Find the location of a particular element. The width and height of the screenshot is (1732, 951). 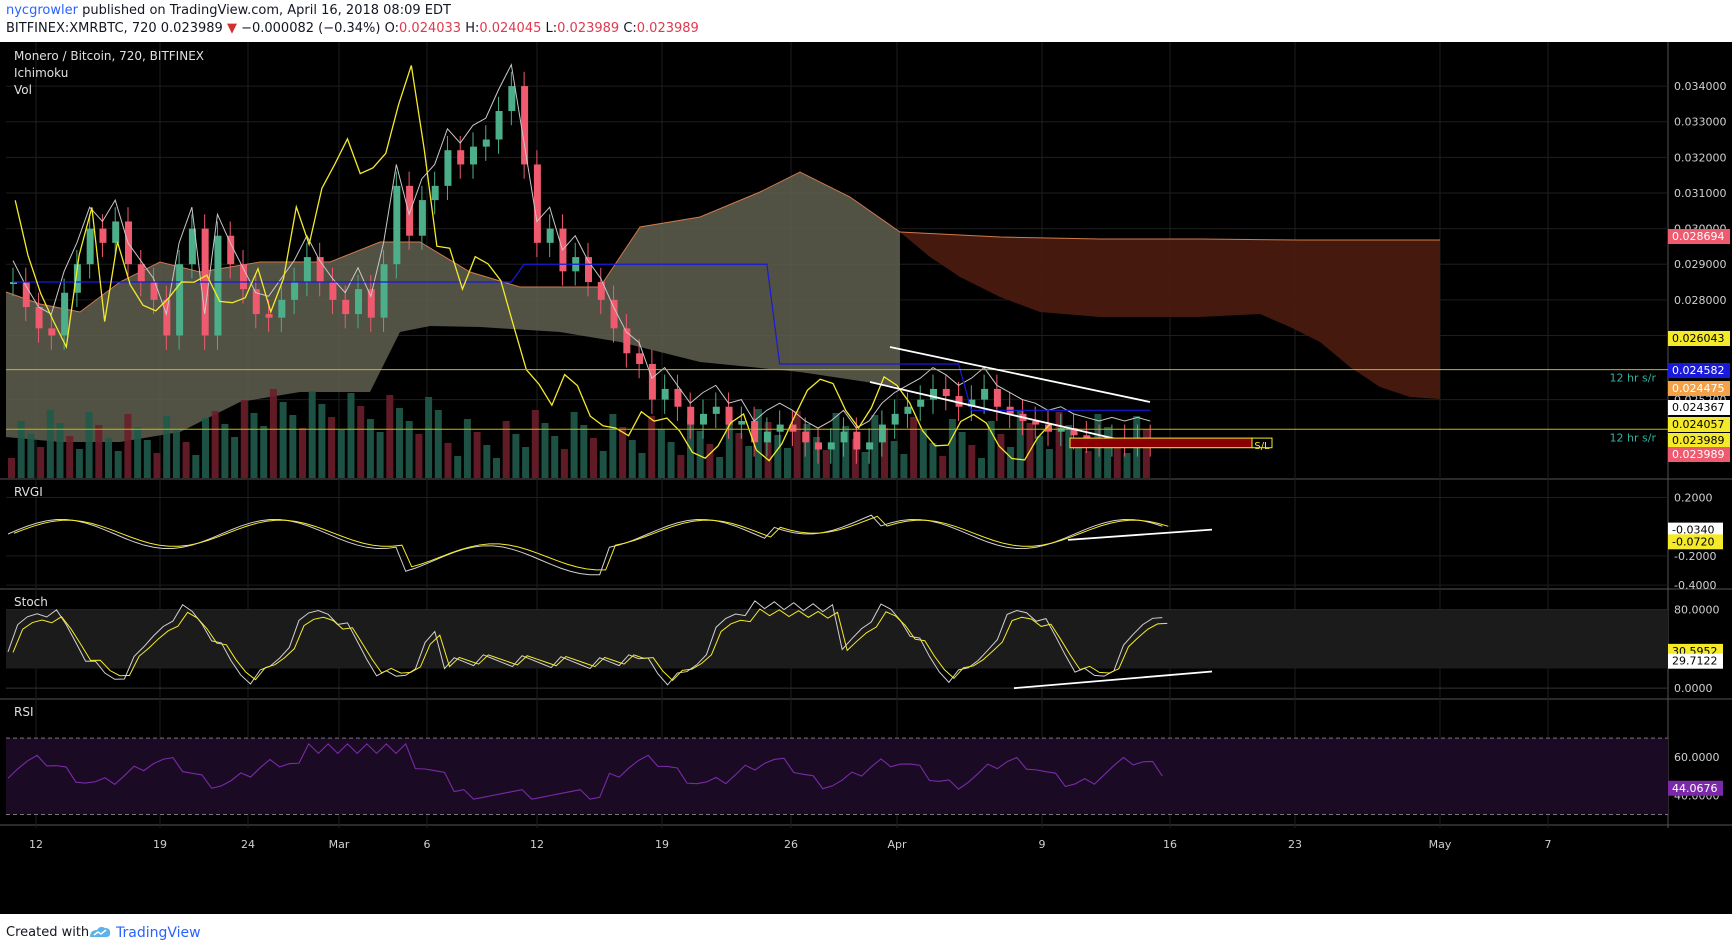

stop-loss-label: S/L is located at coordinates (1262, 446).